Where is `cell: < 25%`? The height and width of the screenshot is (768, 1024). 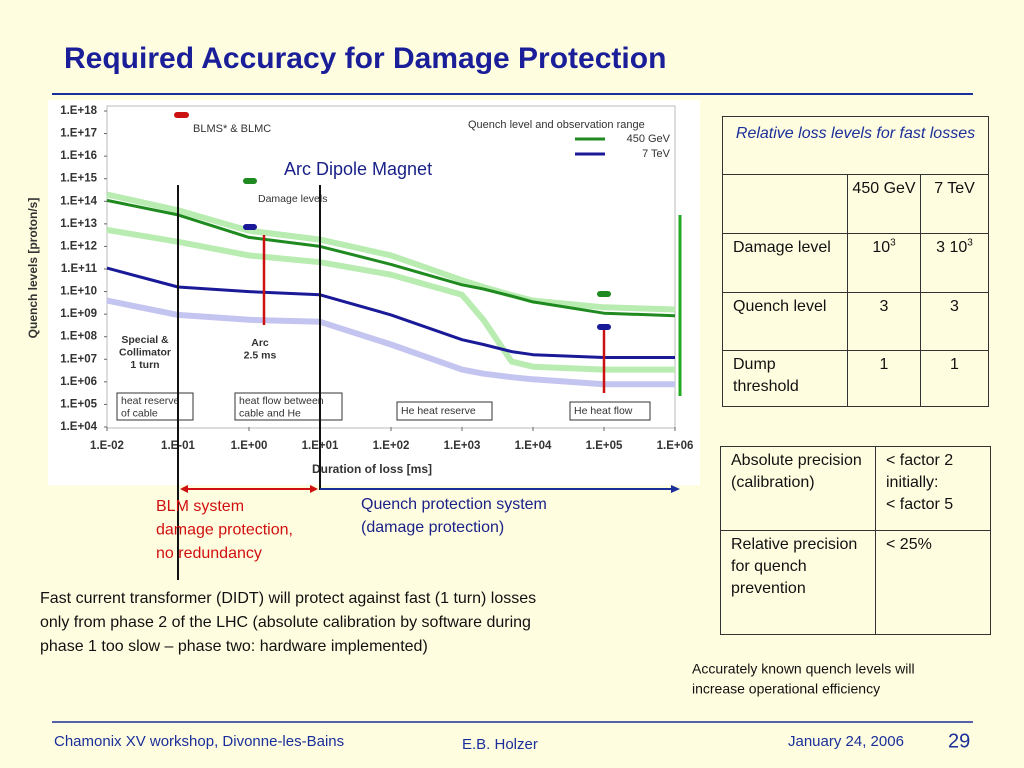
cell: < 25% is located at coordinates (933, 582).